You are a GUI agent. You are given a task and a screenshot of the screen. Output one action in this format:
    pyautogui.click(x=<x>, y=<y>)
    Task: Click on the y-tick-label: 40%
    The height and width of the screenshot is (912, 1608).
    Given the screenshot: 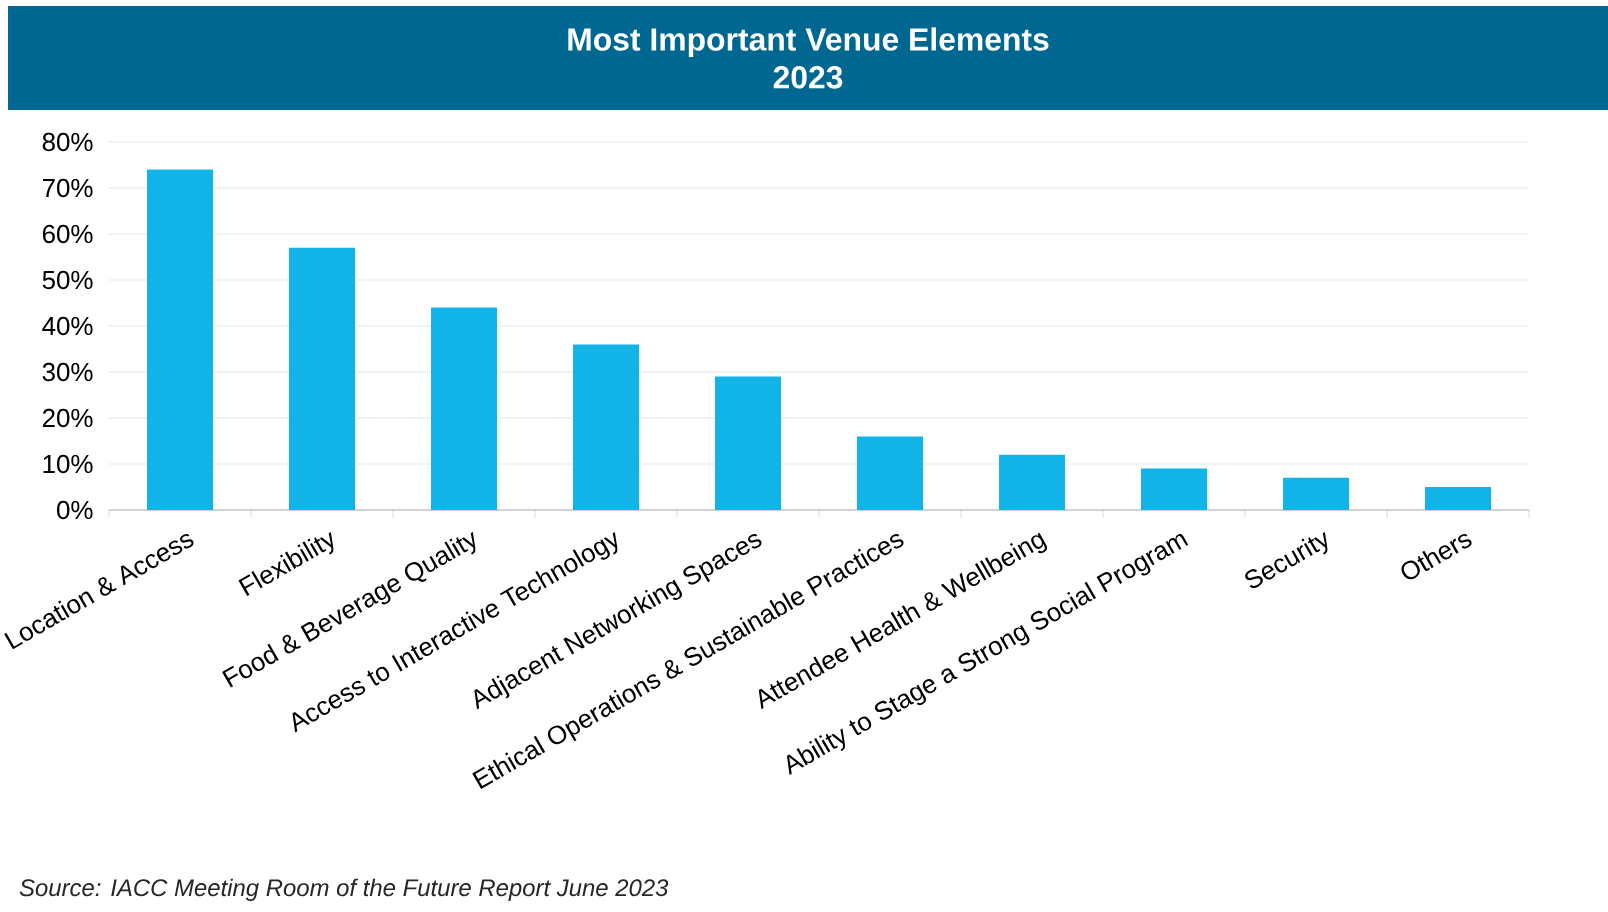 What is the action you would take?
    pyautogui.click(x=67, y=326)
    